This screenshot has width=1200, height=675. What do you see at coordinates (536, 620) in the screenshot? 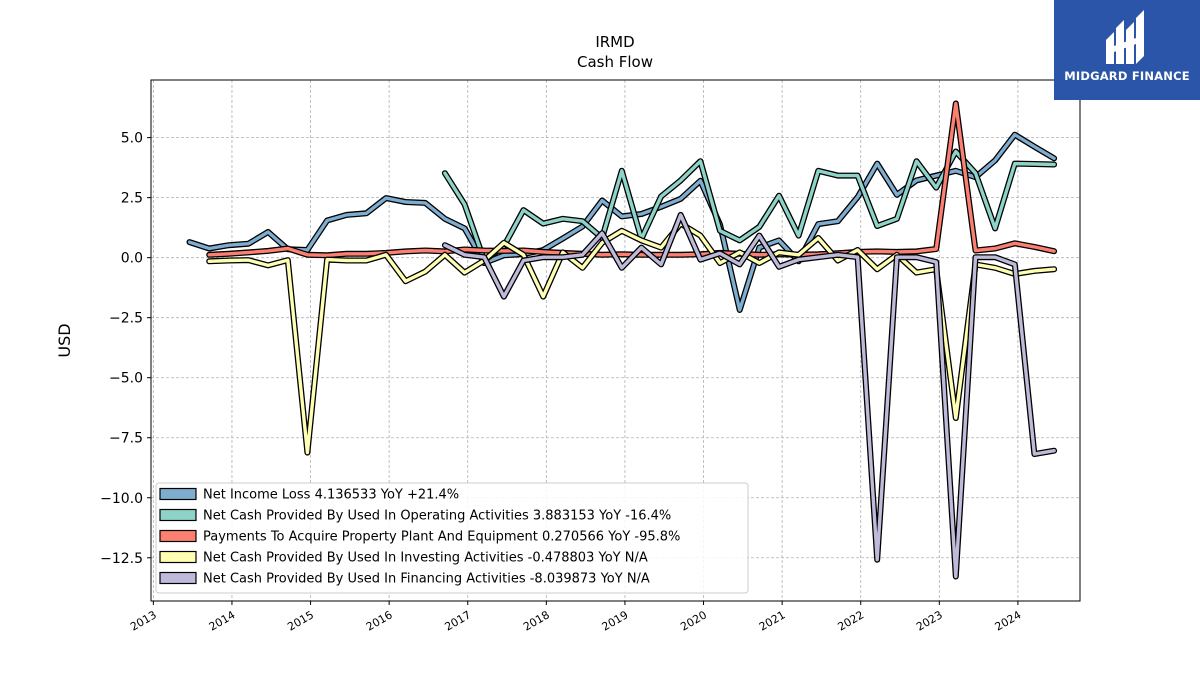
I see `x-tick-label: 2018` at bounding box center [536, 620].